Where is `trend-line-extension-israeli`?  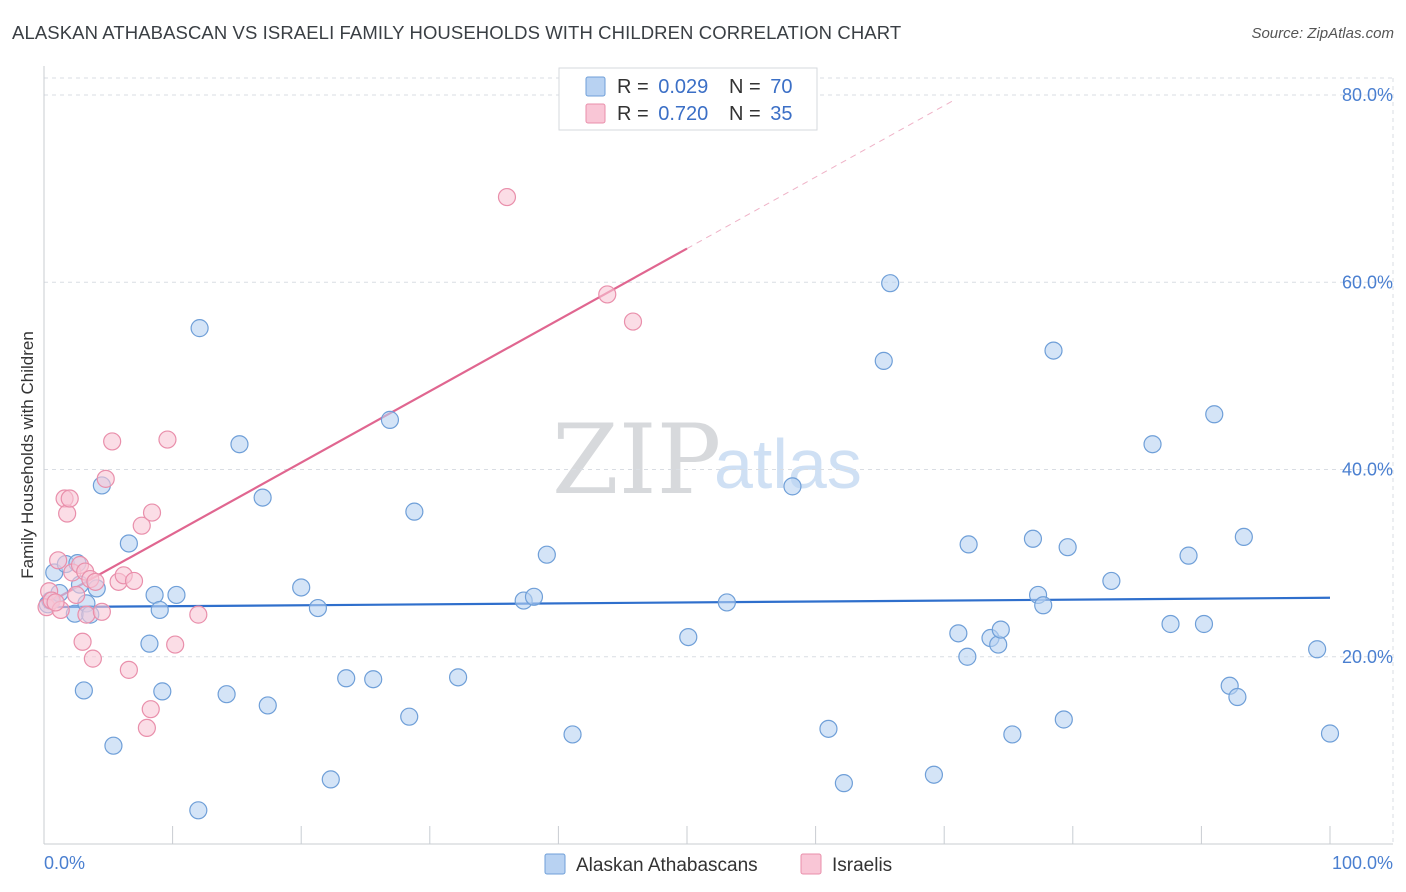
trend-line-extension-israeli is located at coordinates (820, 174).